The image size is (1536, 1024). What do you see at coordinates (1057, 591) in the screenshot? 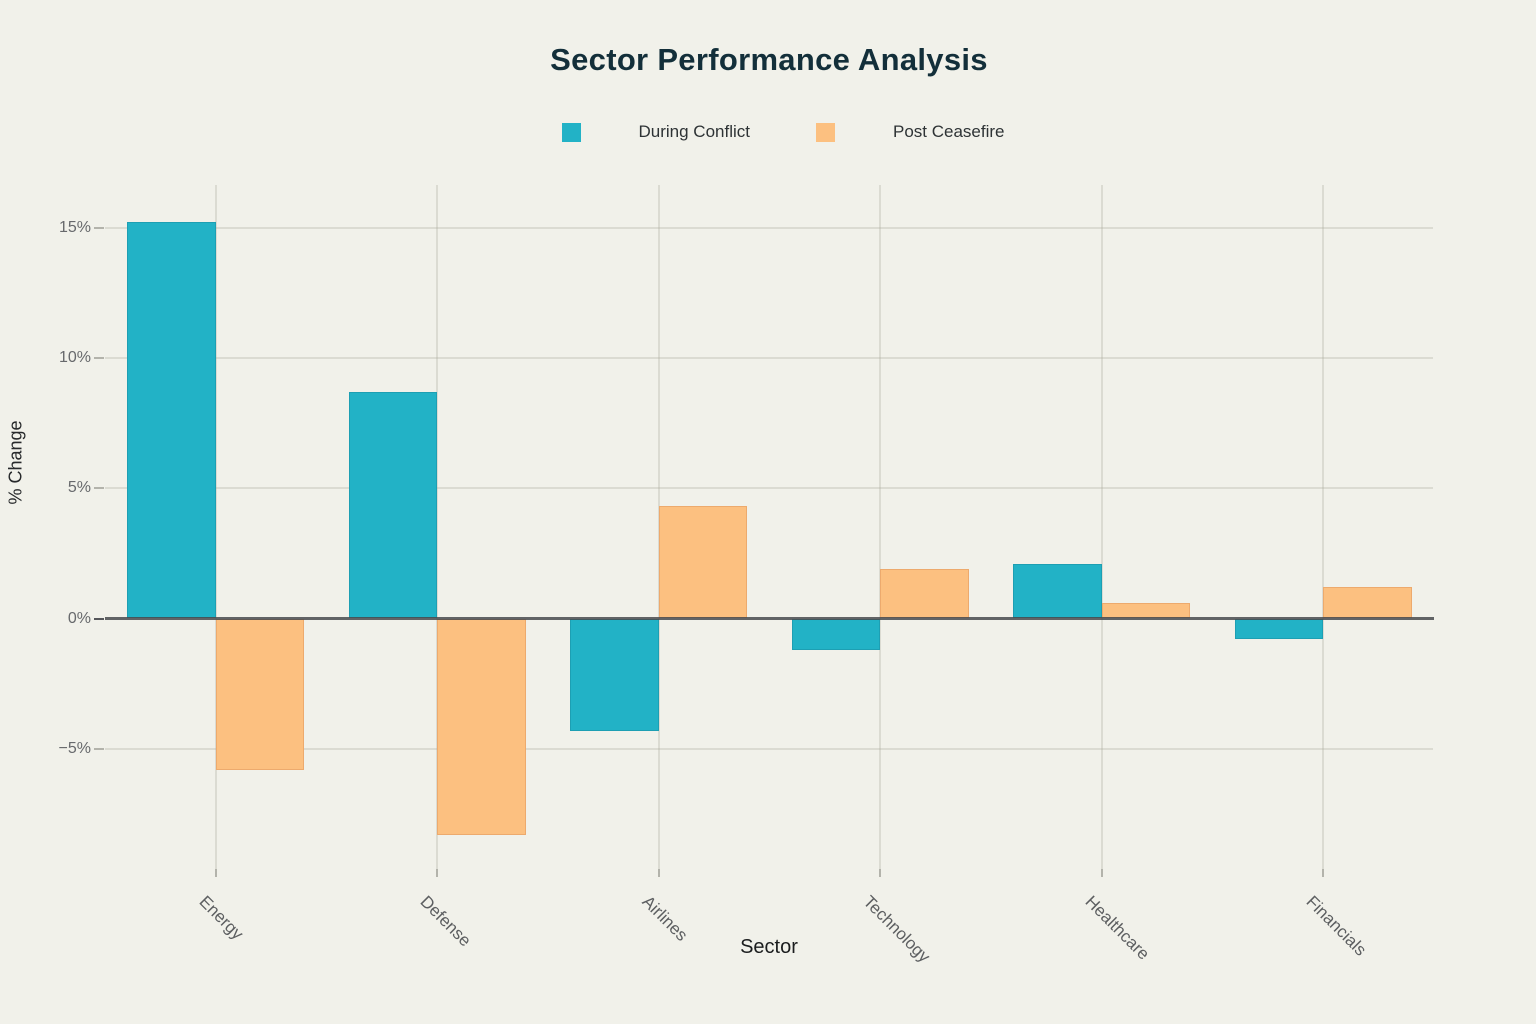
I see `bar-healthcare-during-conflict` at bounding box center [1057, 591].